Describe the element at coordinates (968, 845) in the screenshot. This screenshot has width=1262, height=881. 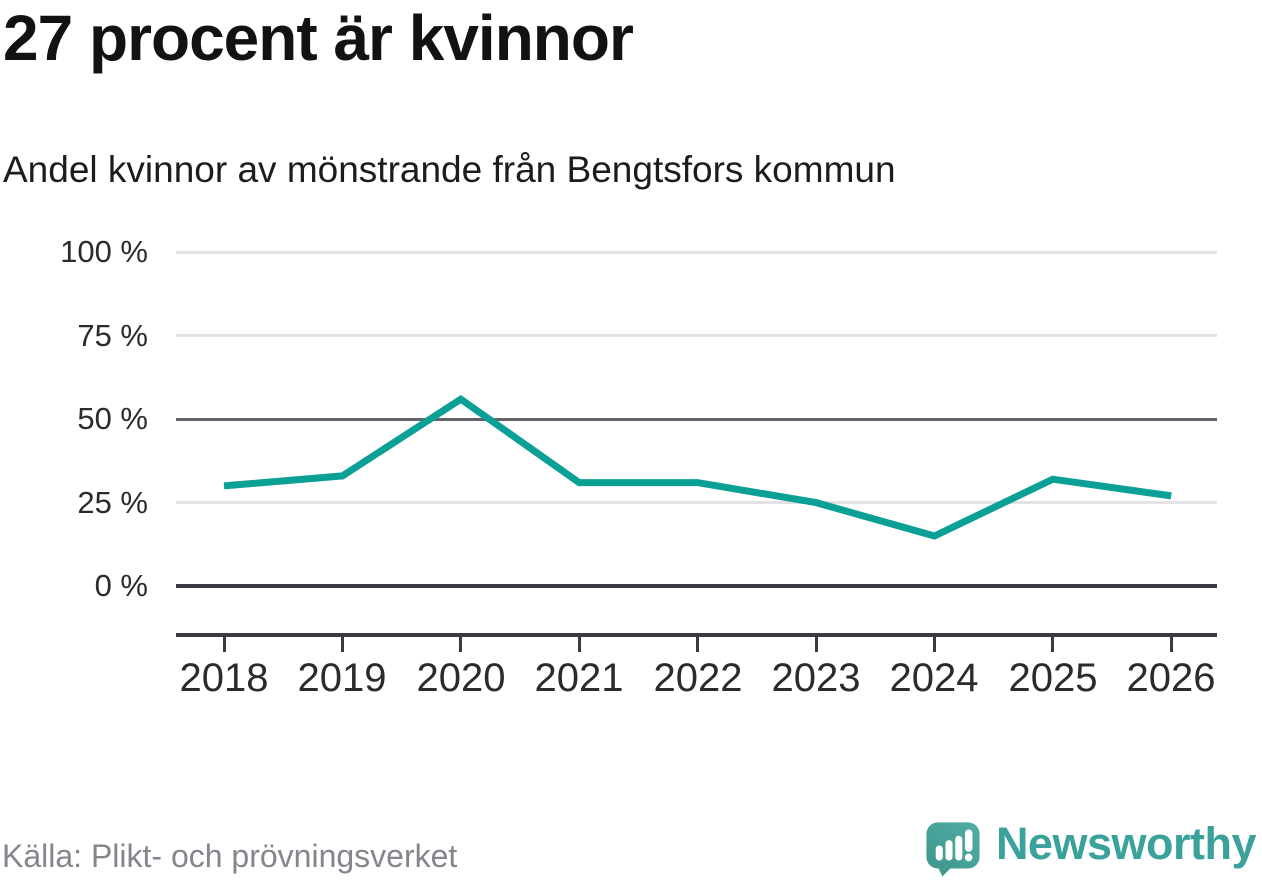
I see `exclamation-glyph` at that location.